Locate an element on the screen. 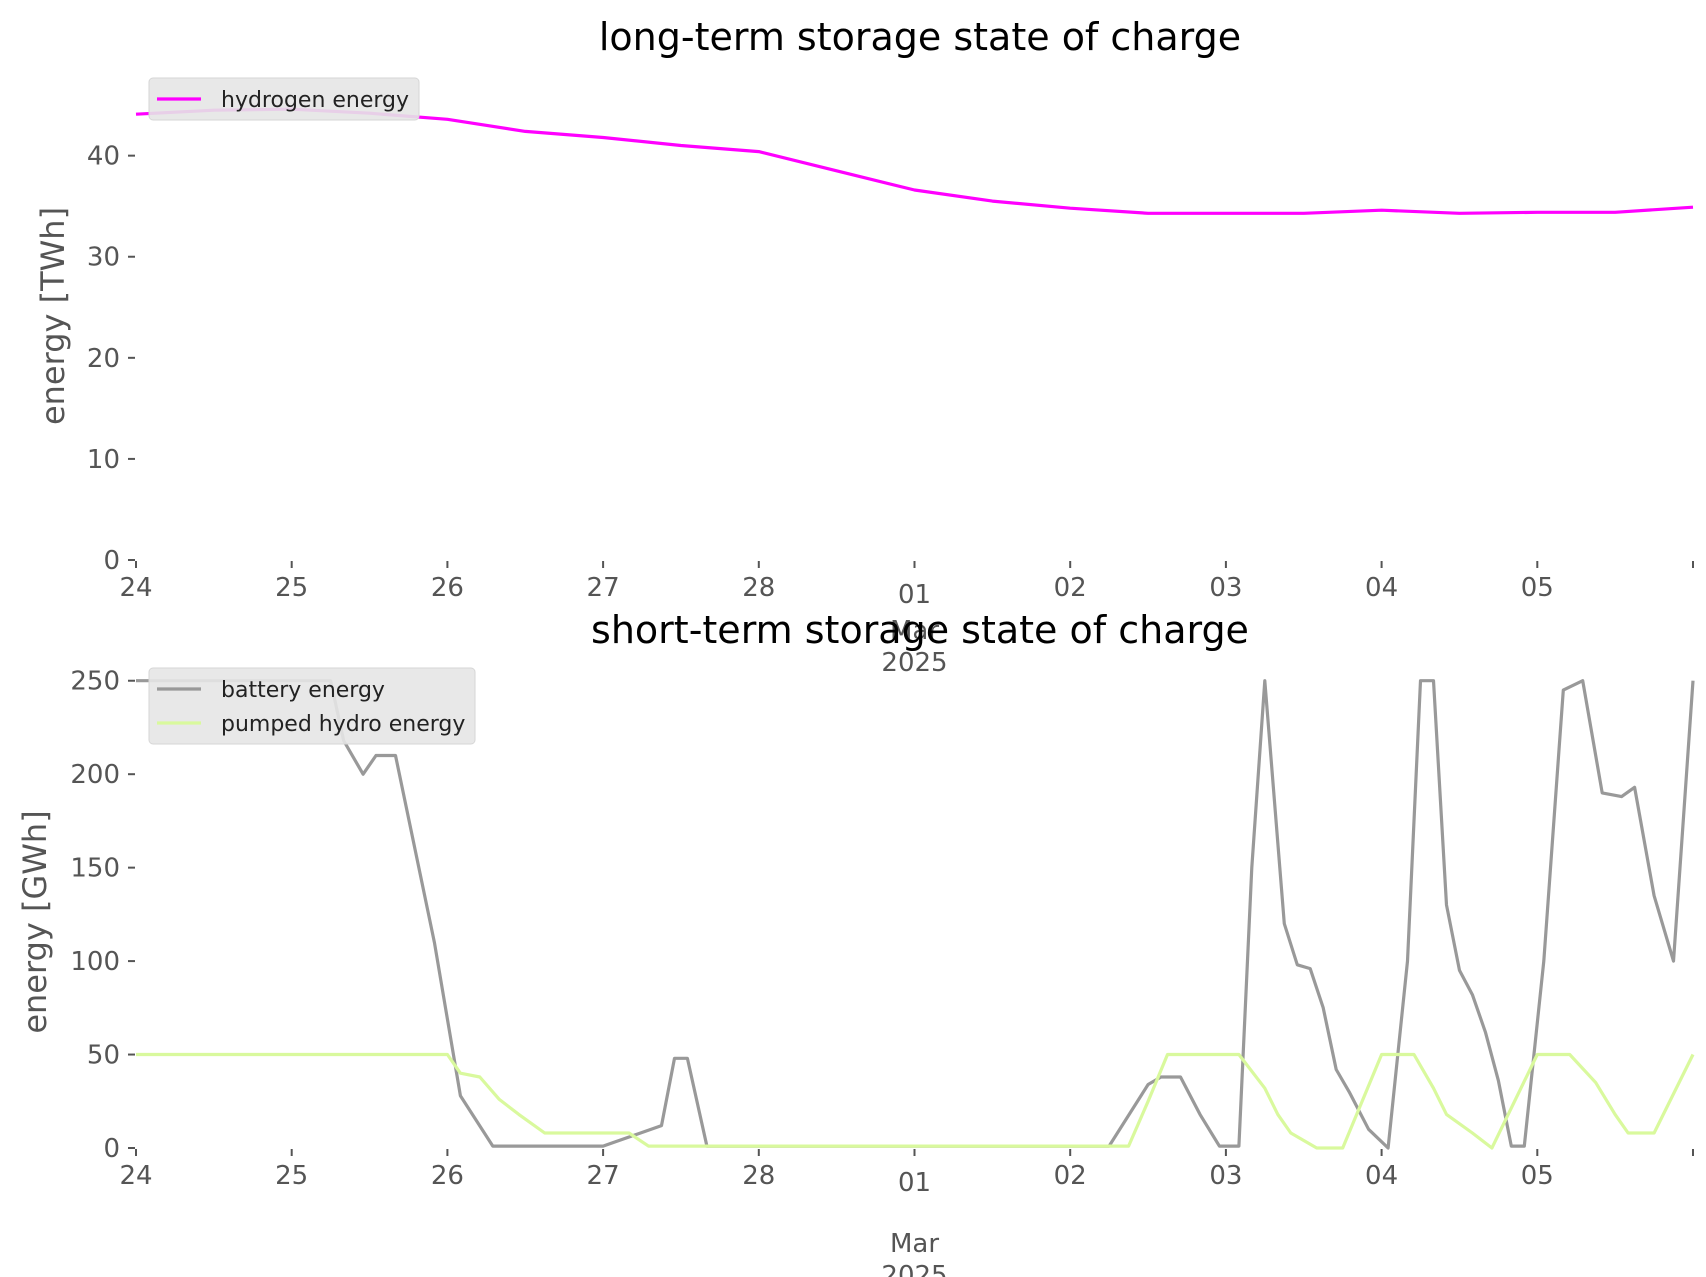  legend: battery energy pumped hydro energy is located at coordinates (312, 706).